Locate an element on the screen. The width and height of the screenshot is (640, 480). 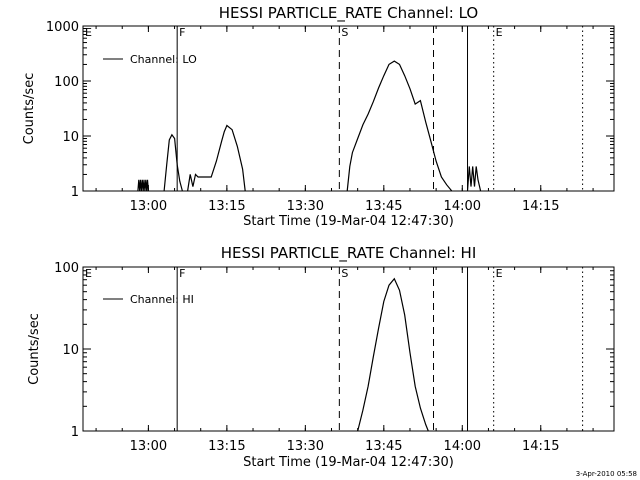
legend-label: Channel: HI is located at coordinates (162, 299).